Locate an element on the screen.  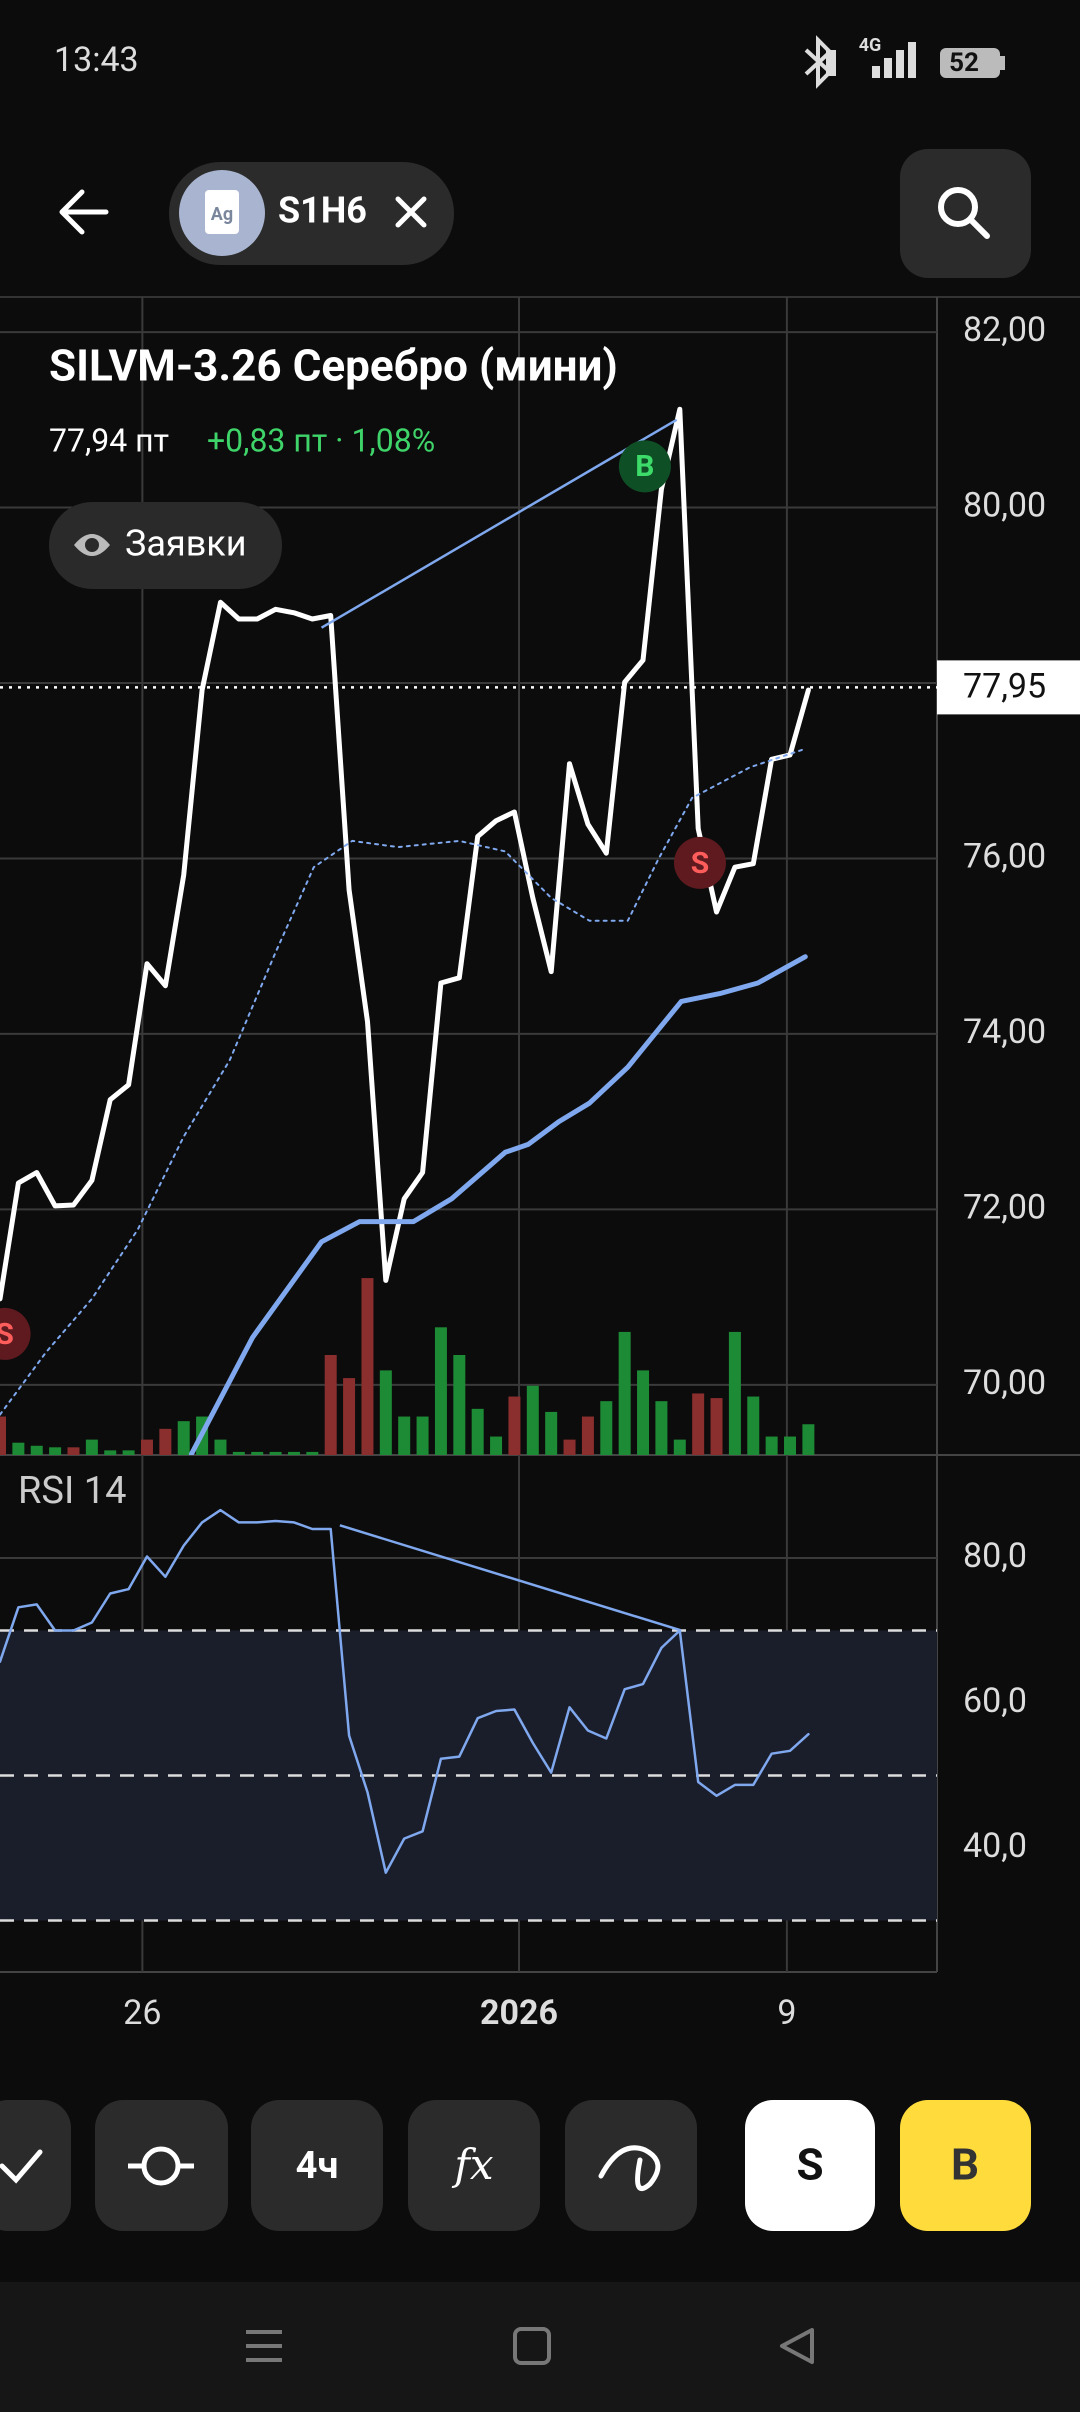
instrument-title: SILVM-3.26 Серебро (мини) is located at coordinates (333, 366).